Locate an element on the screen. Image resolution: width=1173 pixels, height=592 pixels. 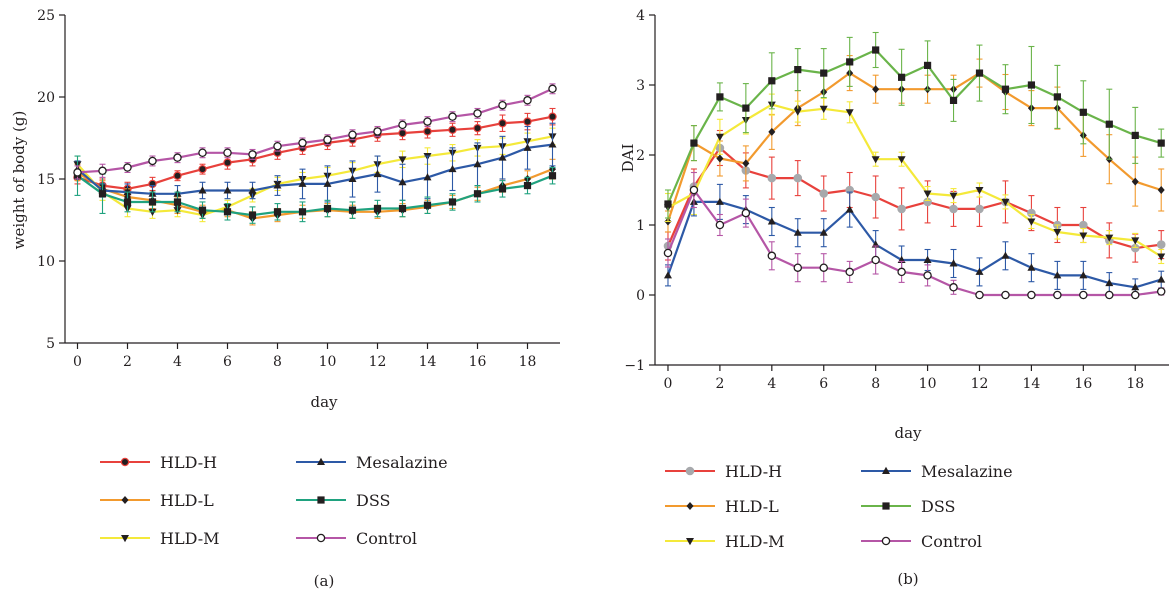
chart-b-legend-marker is located at coordinates (886, 541).